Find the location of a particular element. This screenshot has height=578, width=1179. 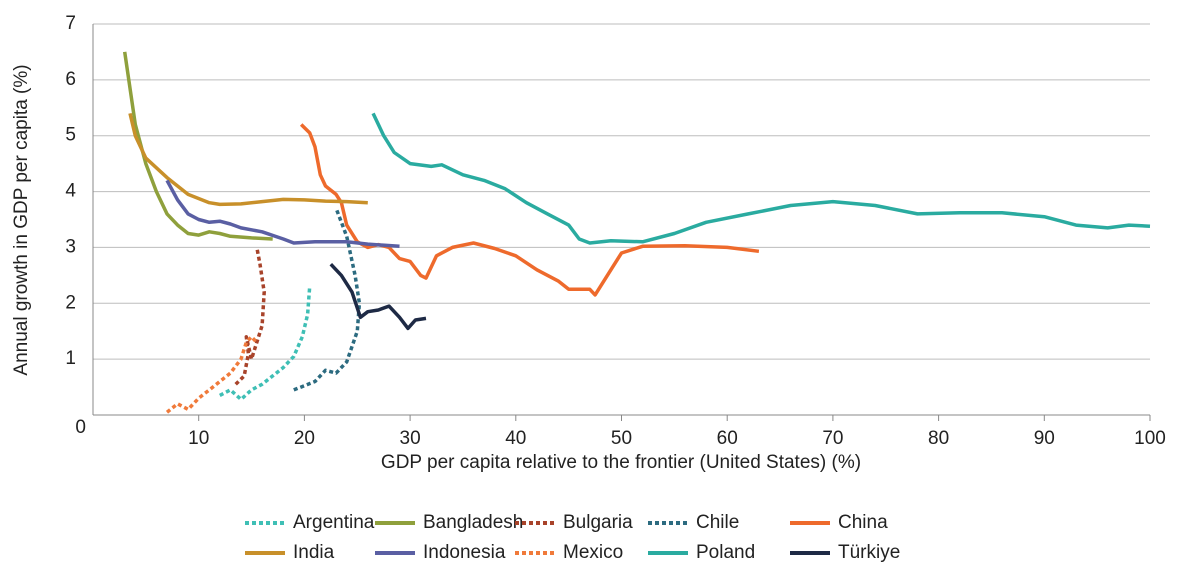

y-tick-label: 0 is located at coordinates (80, 427).